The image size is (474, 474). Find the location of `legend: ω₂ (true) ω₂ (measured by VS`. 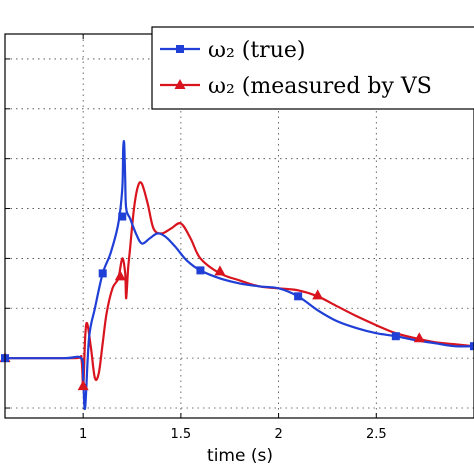

legend: ω₂ (true) ω₂ (measured by VS is located at coordinates (312, 68).